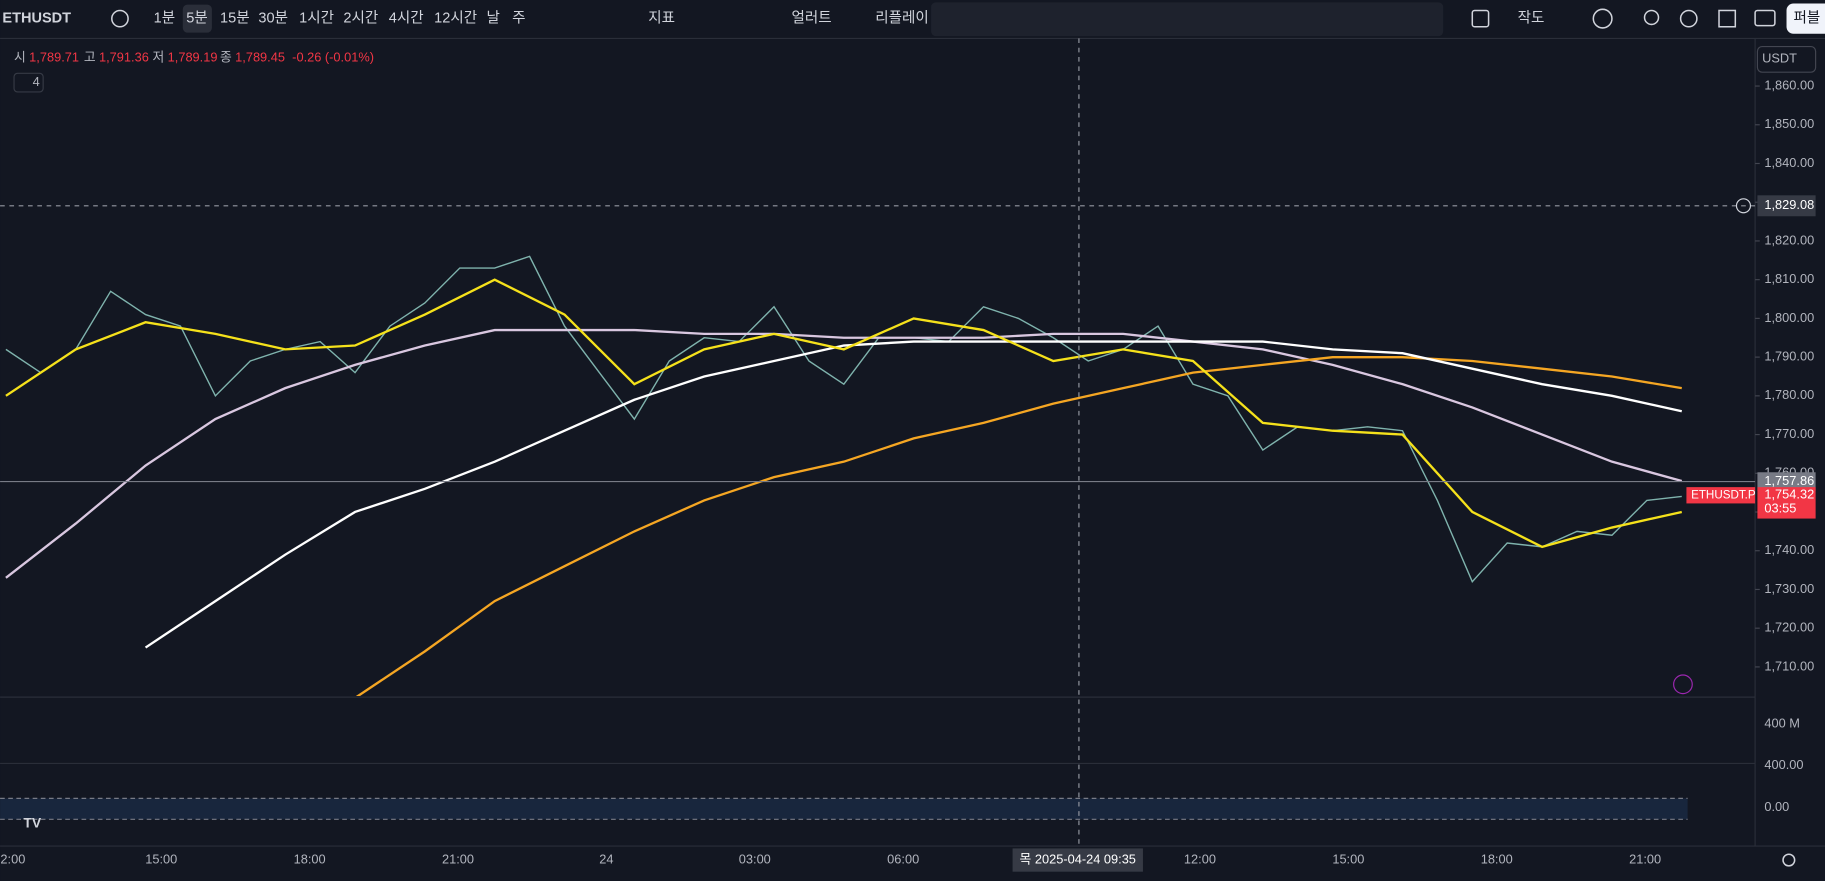  I want to click on indicators-button: 지표, so click(661, 17).